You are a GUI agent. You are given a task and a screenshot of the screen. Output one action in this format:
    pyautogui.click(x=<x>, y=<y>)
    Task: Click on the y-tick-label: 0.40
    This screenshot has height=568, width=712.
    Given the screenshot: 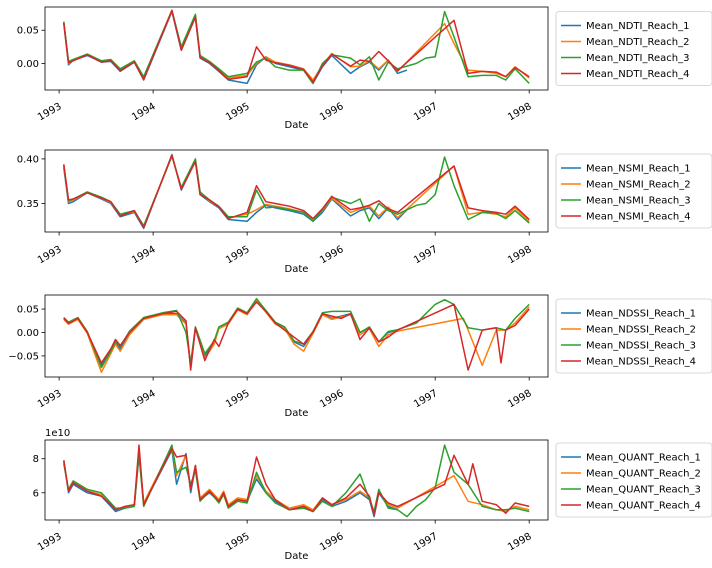 What is the action you would take?
    pyautogui.click(x=28, y=159)
    